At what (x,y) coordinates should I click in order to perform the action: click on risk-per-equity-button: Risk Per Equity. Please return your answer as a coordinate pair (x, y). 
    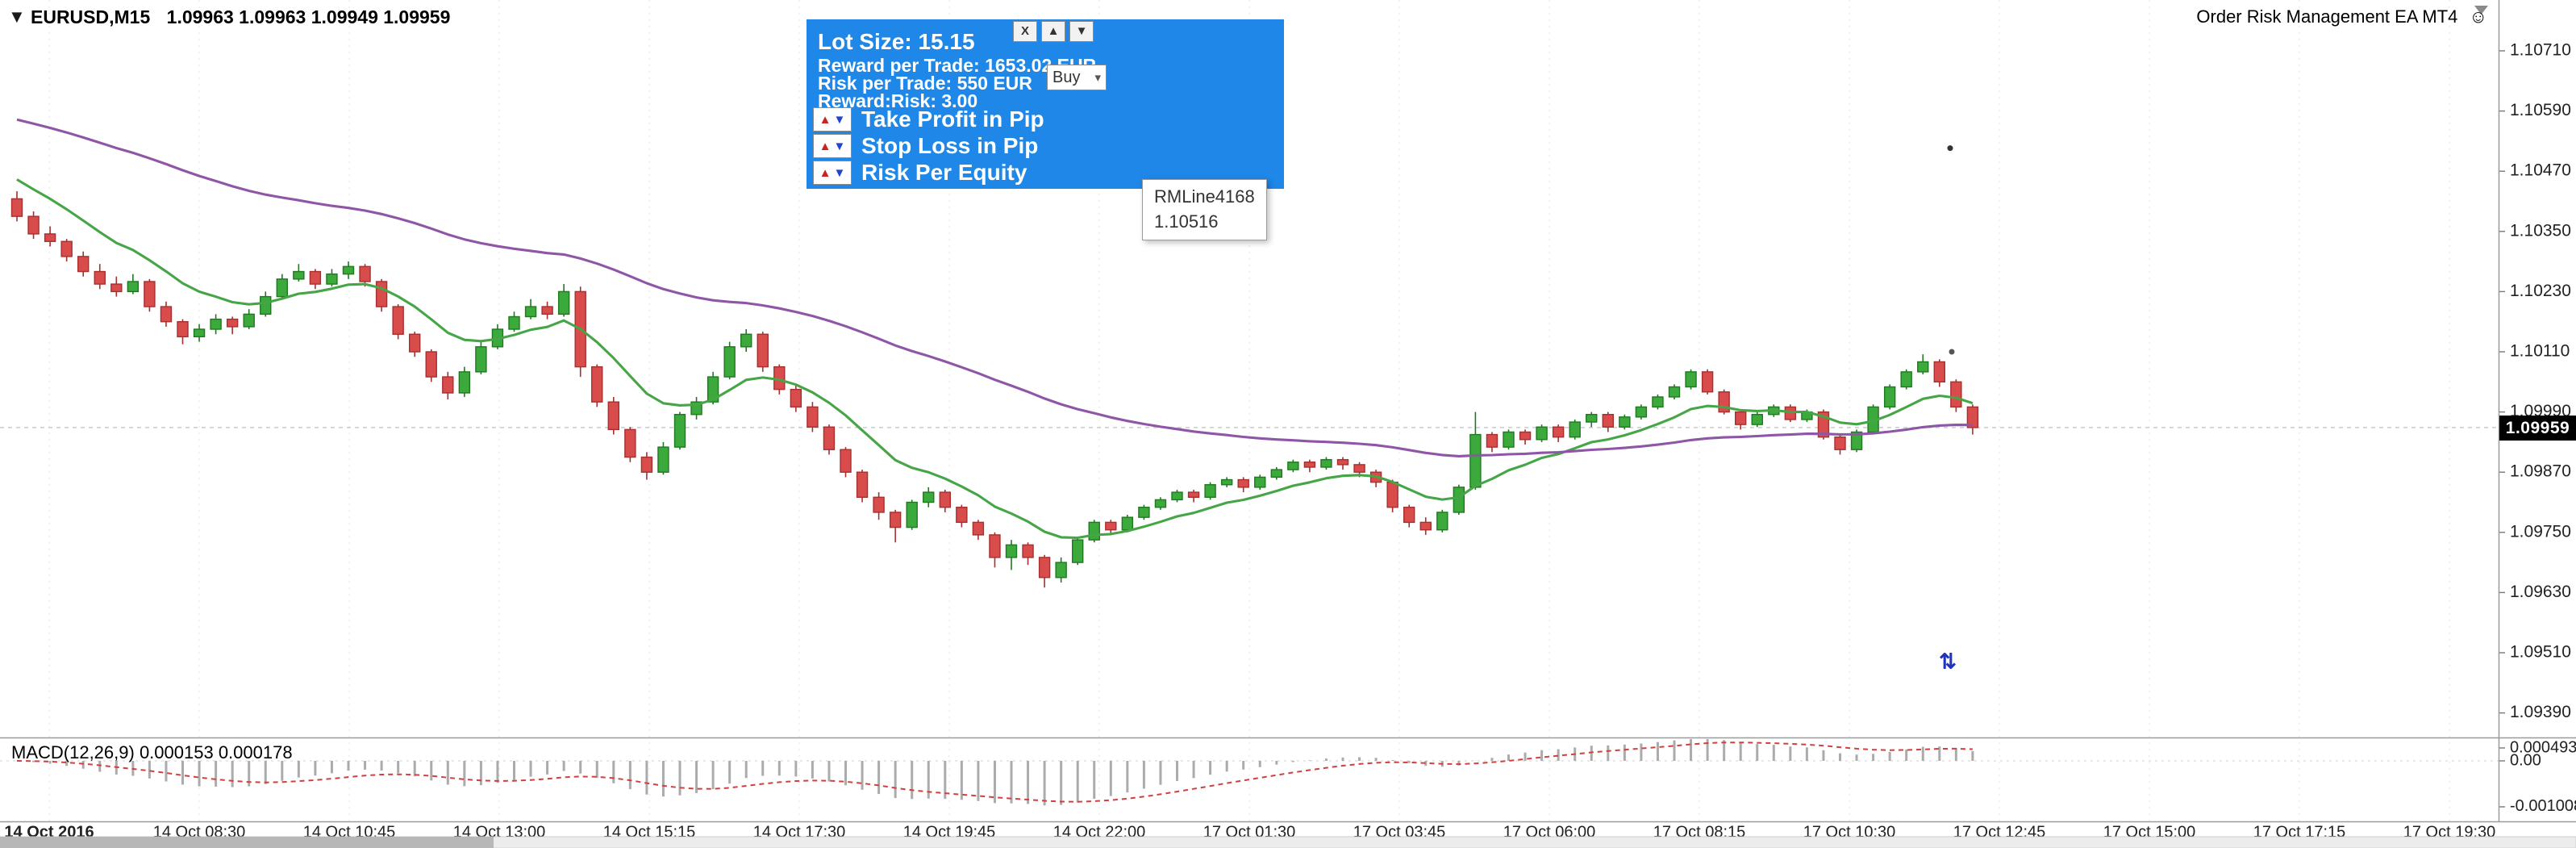
    Looking at the image, I should click on (944, 172).